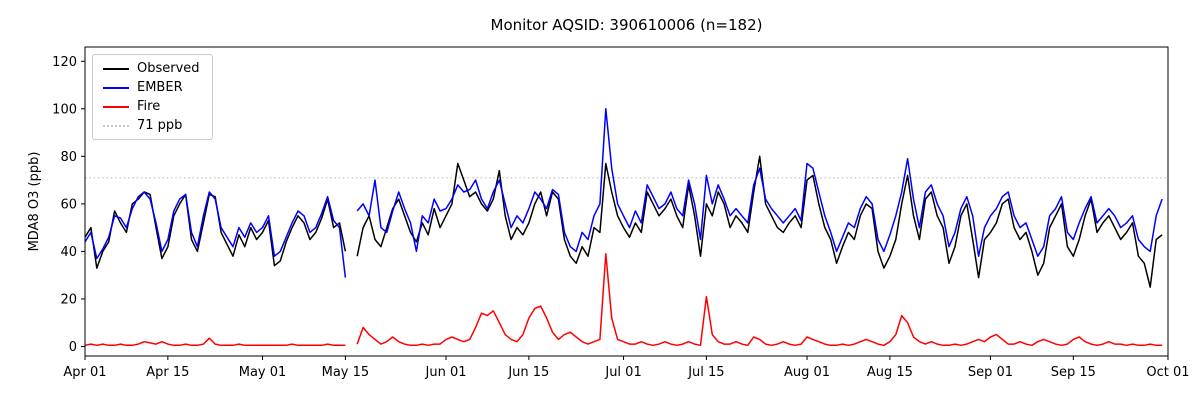  Describe the element at coordinates (1073, 372) in the screenshot. I see `x-tick-label: Sep 15` at that location.